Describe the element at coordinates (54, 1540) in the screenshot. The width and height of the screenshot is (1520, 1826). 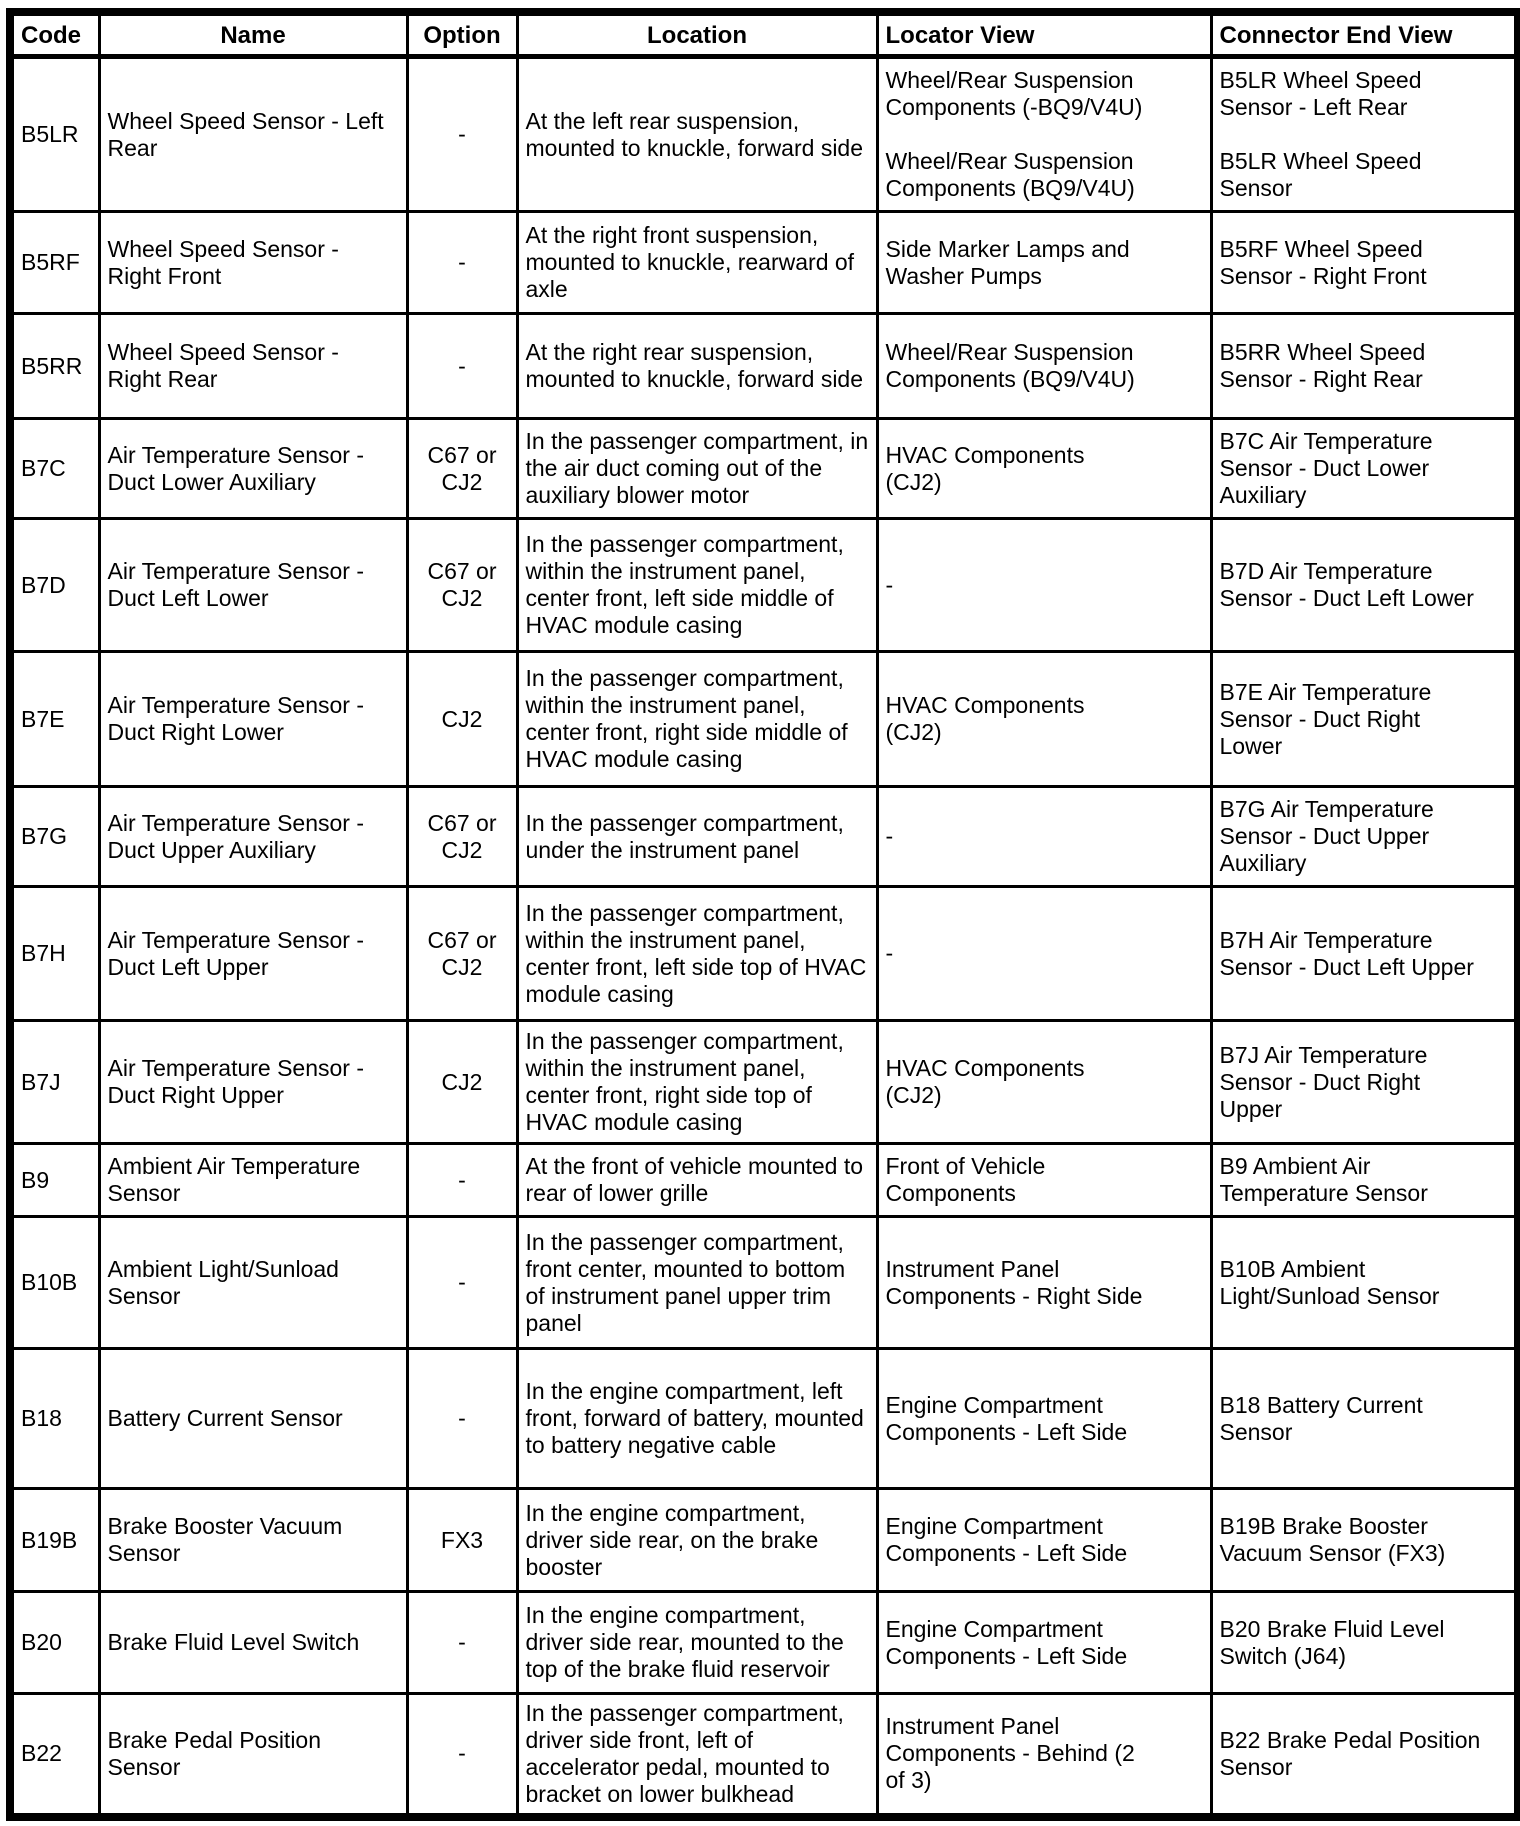
I see `code-cell: B19B` at that location.